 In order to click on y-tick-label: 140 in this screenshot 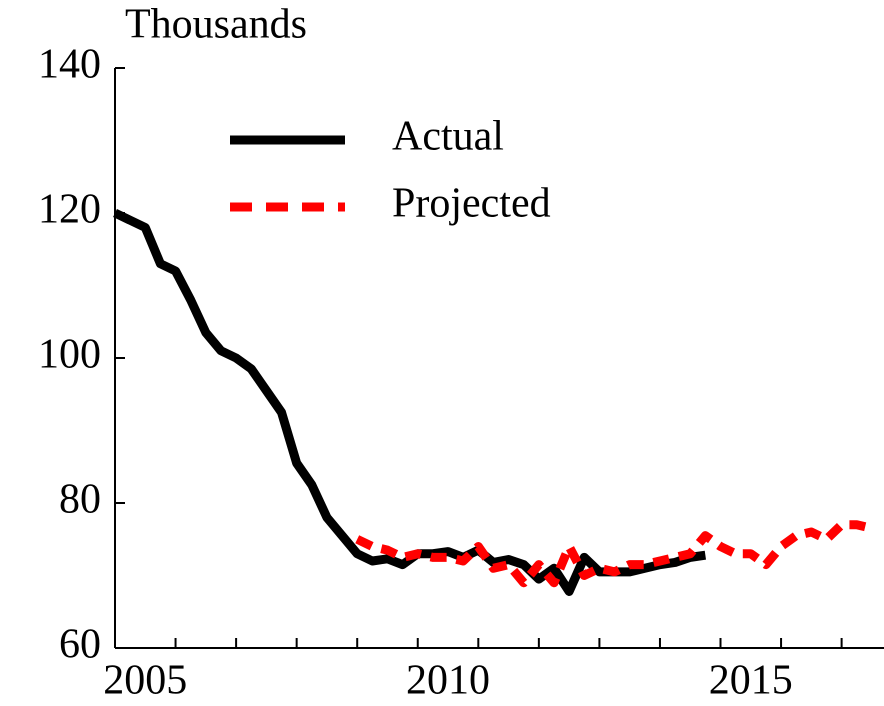, I will do `click(69, 65)`.